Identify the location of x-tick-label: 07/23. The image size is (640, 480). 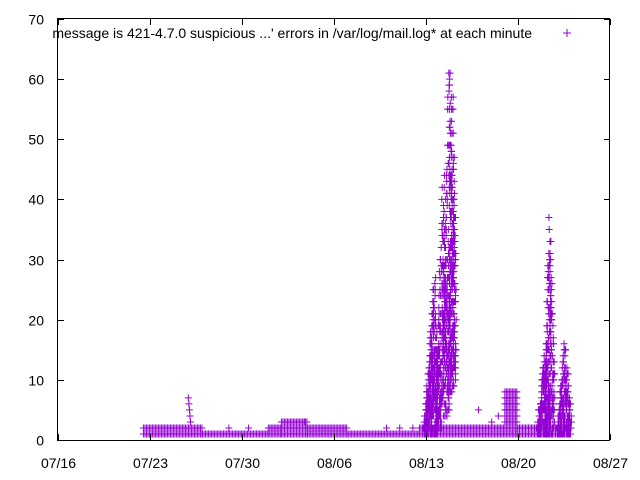
(150, 463).